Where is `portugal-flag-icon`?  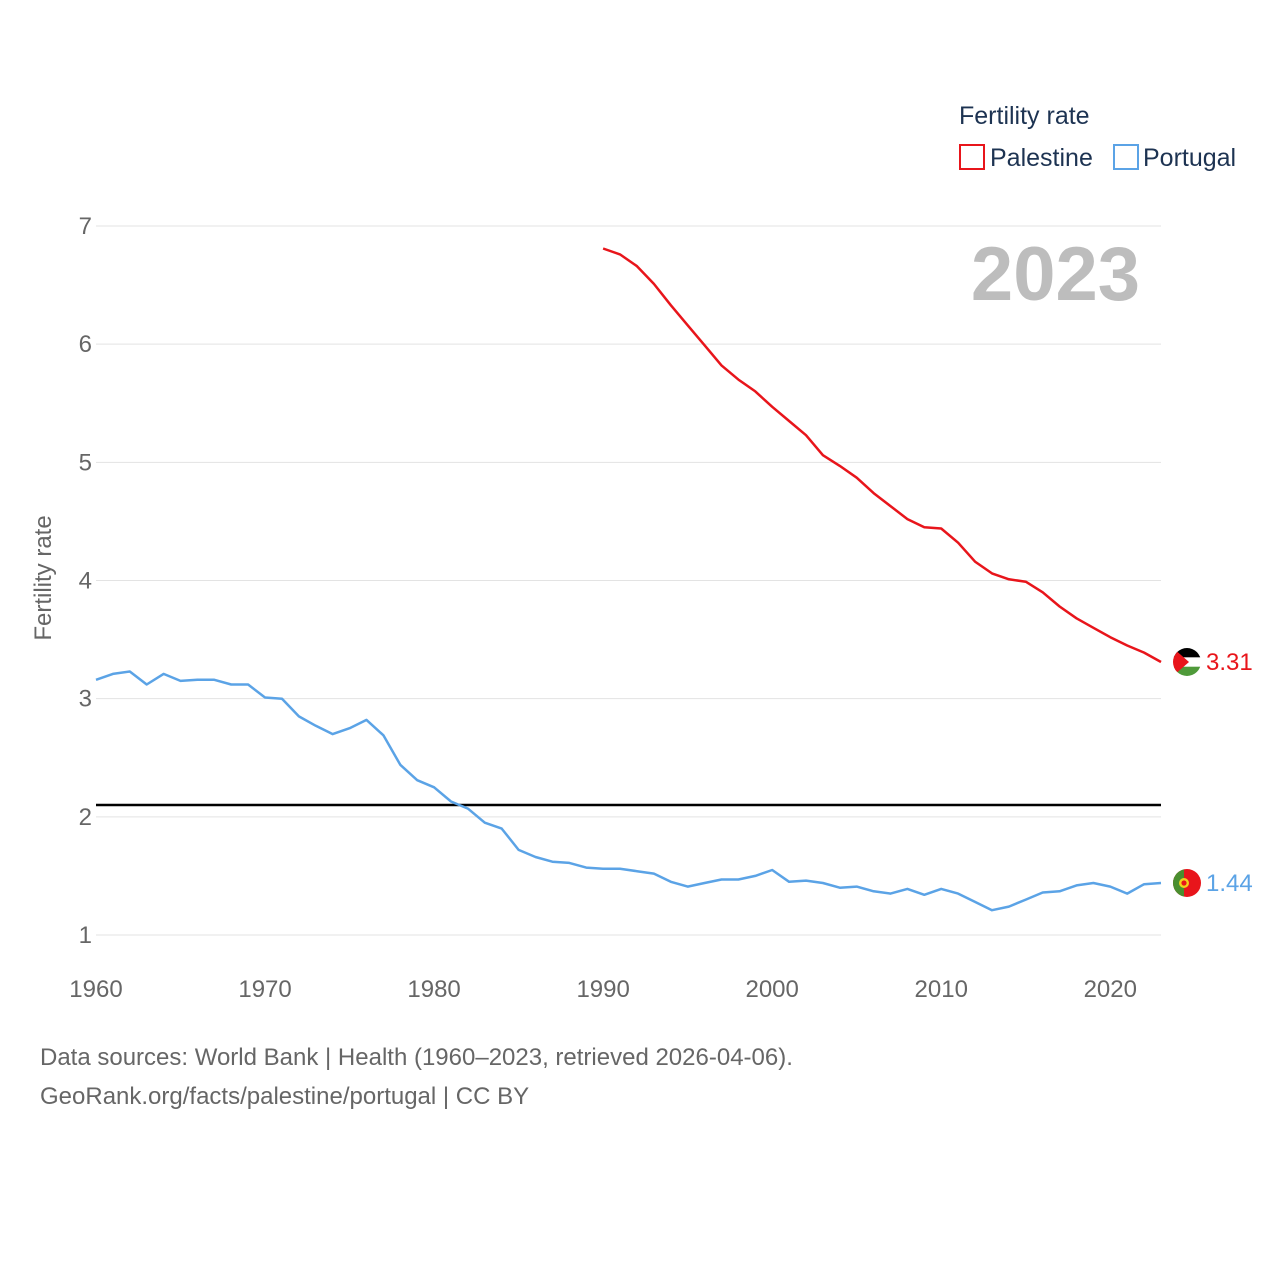 portugal-flag-icon is located at coordinates (1187, 883).